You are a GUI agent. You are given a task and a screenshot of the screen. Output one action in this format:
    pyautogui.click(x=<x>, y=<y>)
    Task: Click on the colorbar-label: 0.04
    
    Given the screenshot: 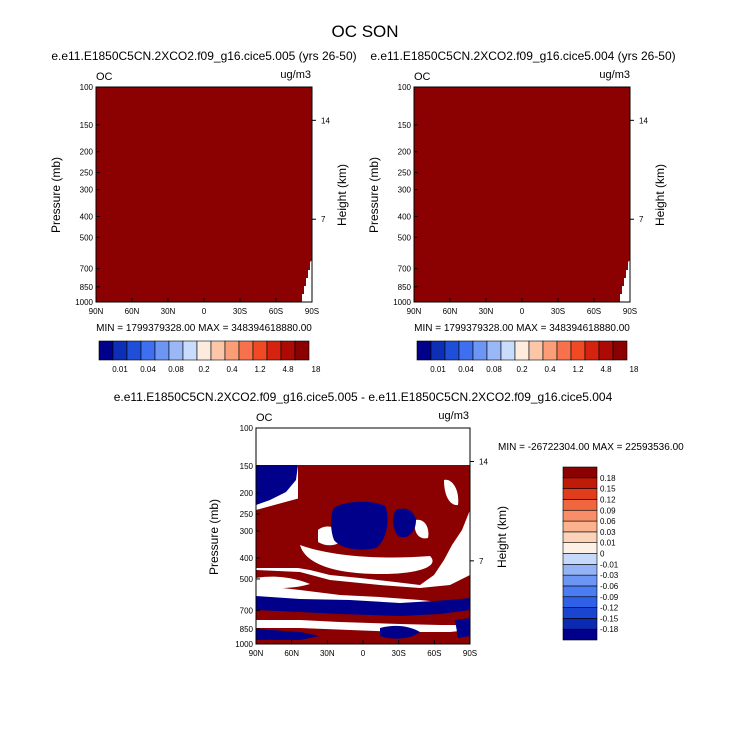 What is the action you would take?
    pyautogui.click(x=466, y=369)
    